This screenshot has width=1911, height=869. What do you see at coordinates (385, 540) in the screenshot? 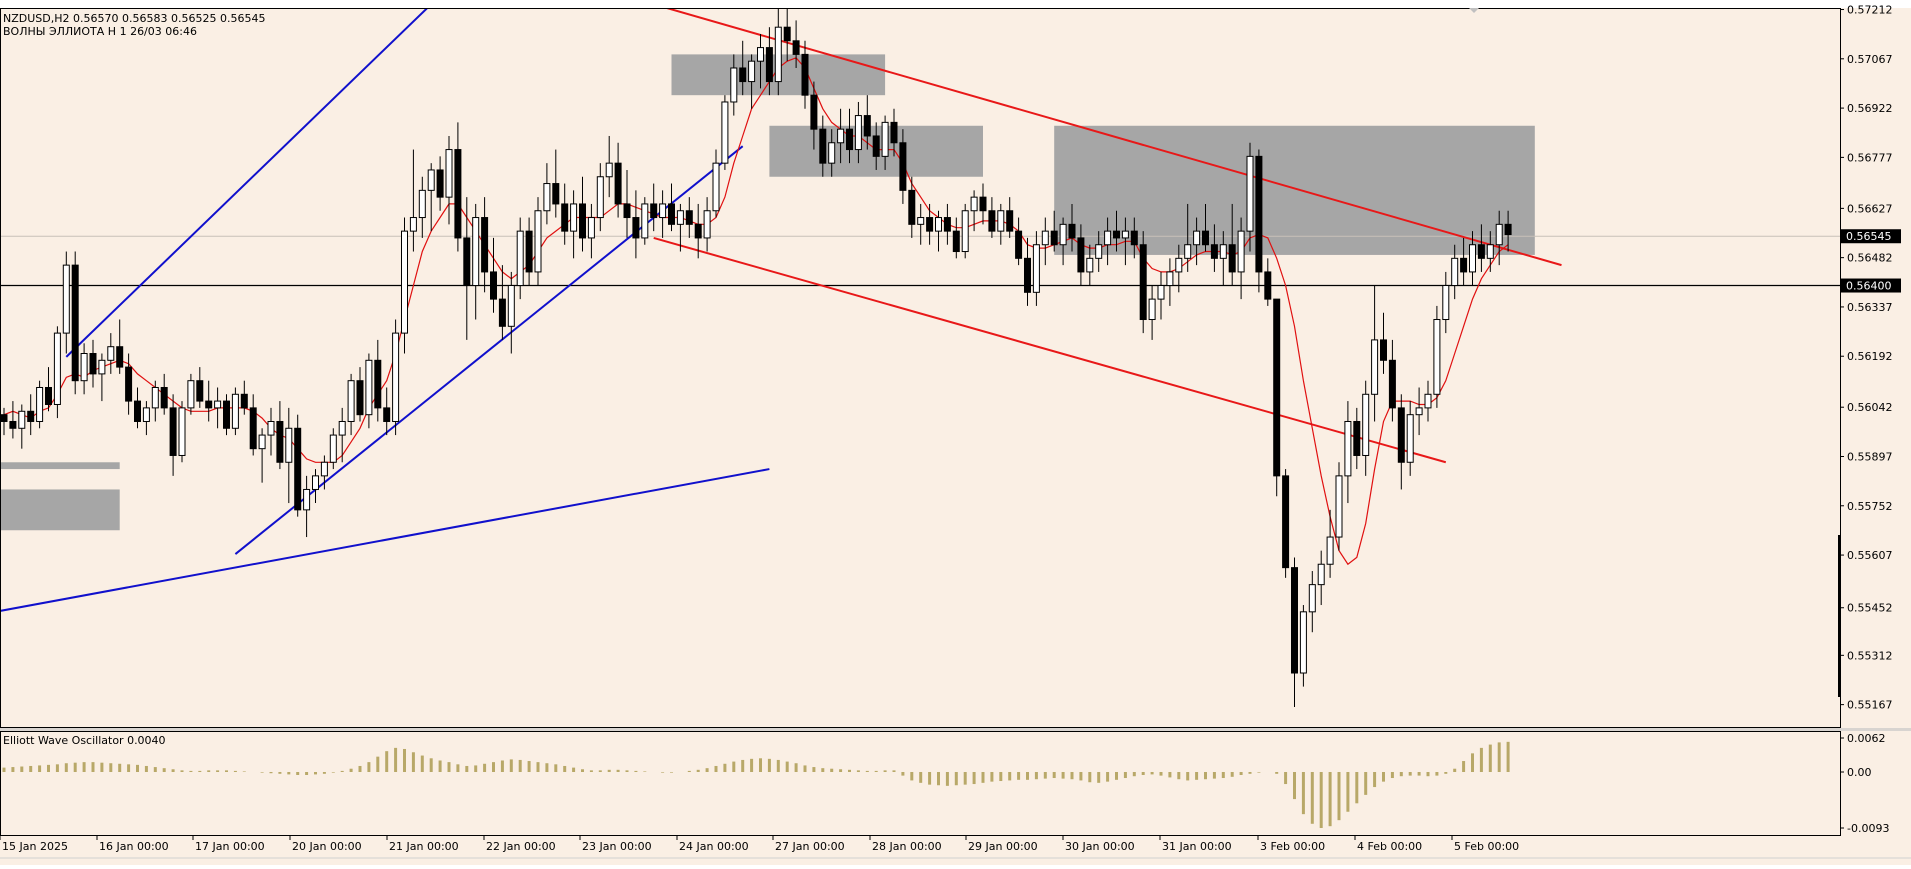
I see `trend-line-blue-base` at bounding box center [385, 540].